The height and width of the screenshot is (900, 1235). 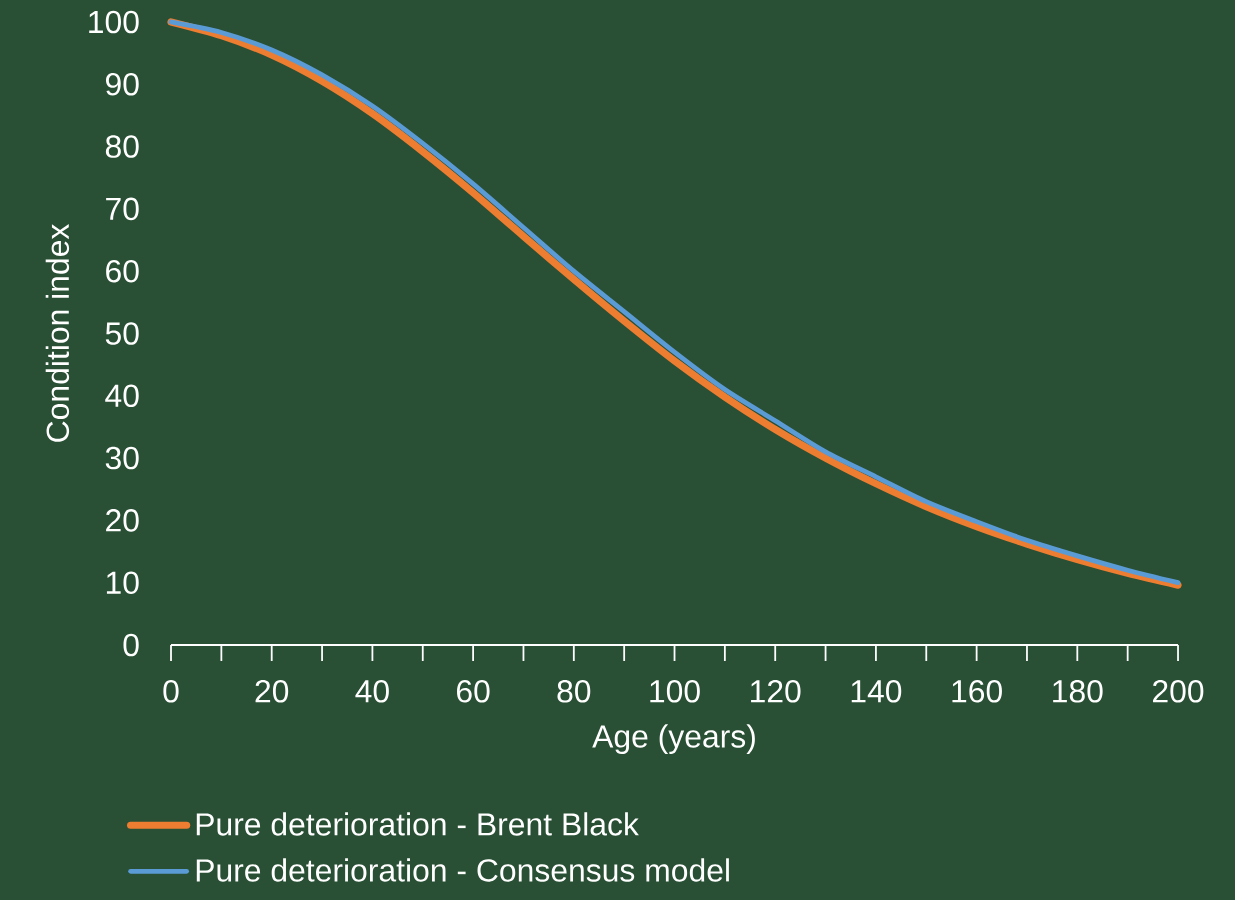 I want to click on y-tick-label: 80, so click(x=122, y=146).